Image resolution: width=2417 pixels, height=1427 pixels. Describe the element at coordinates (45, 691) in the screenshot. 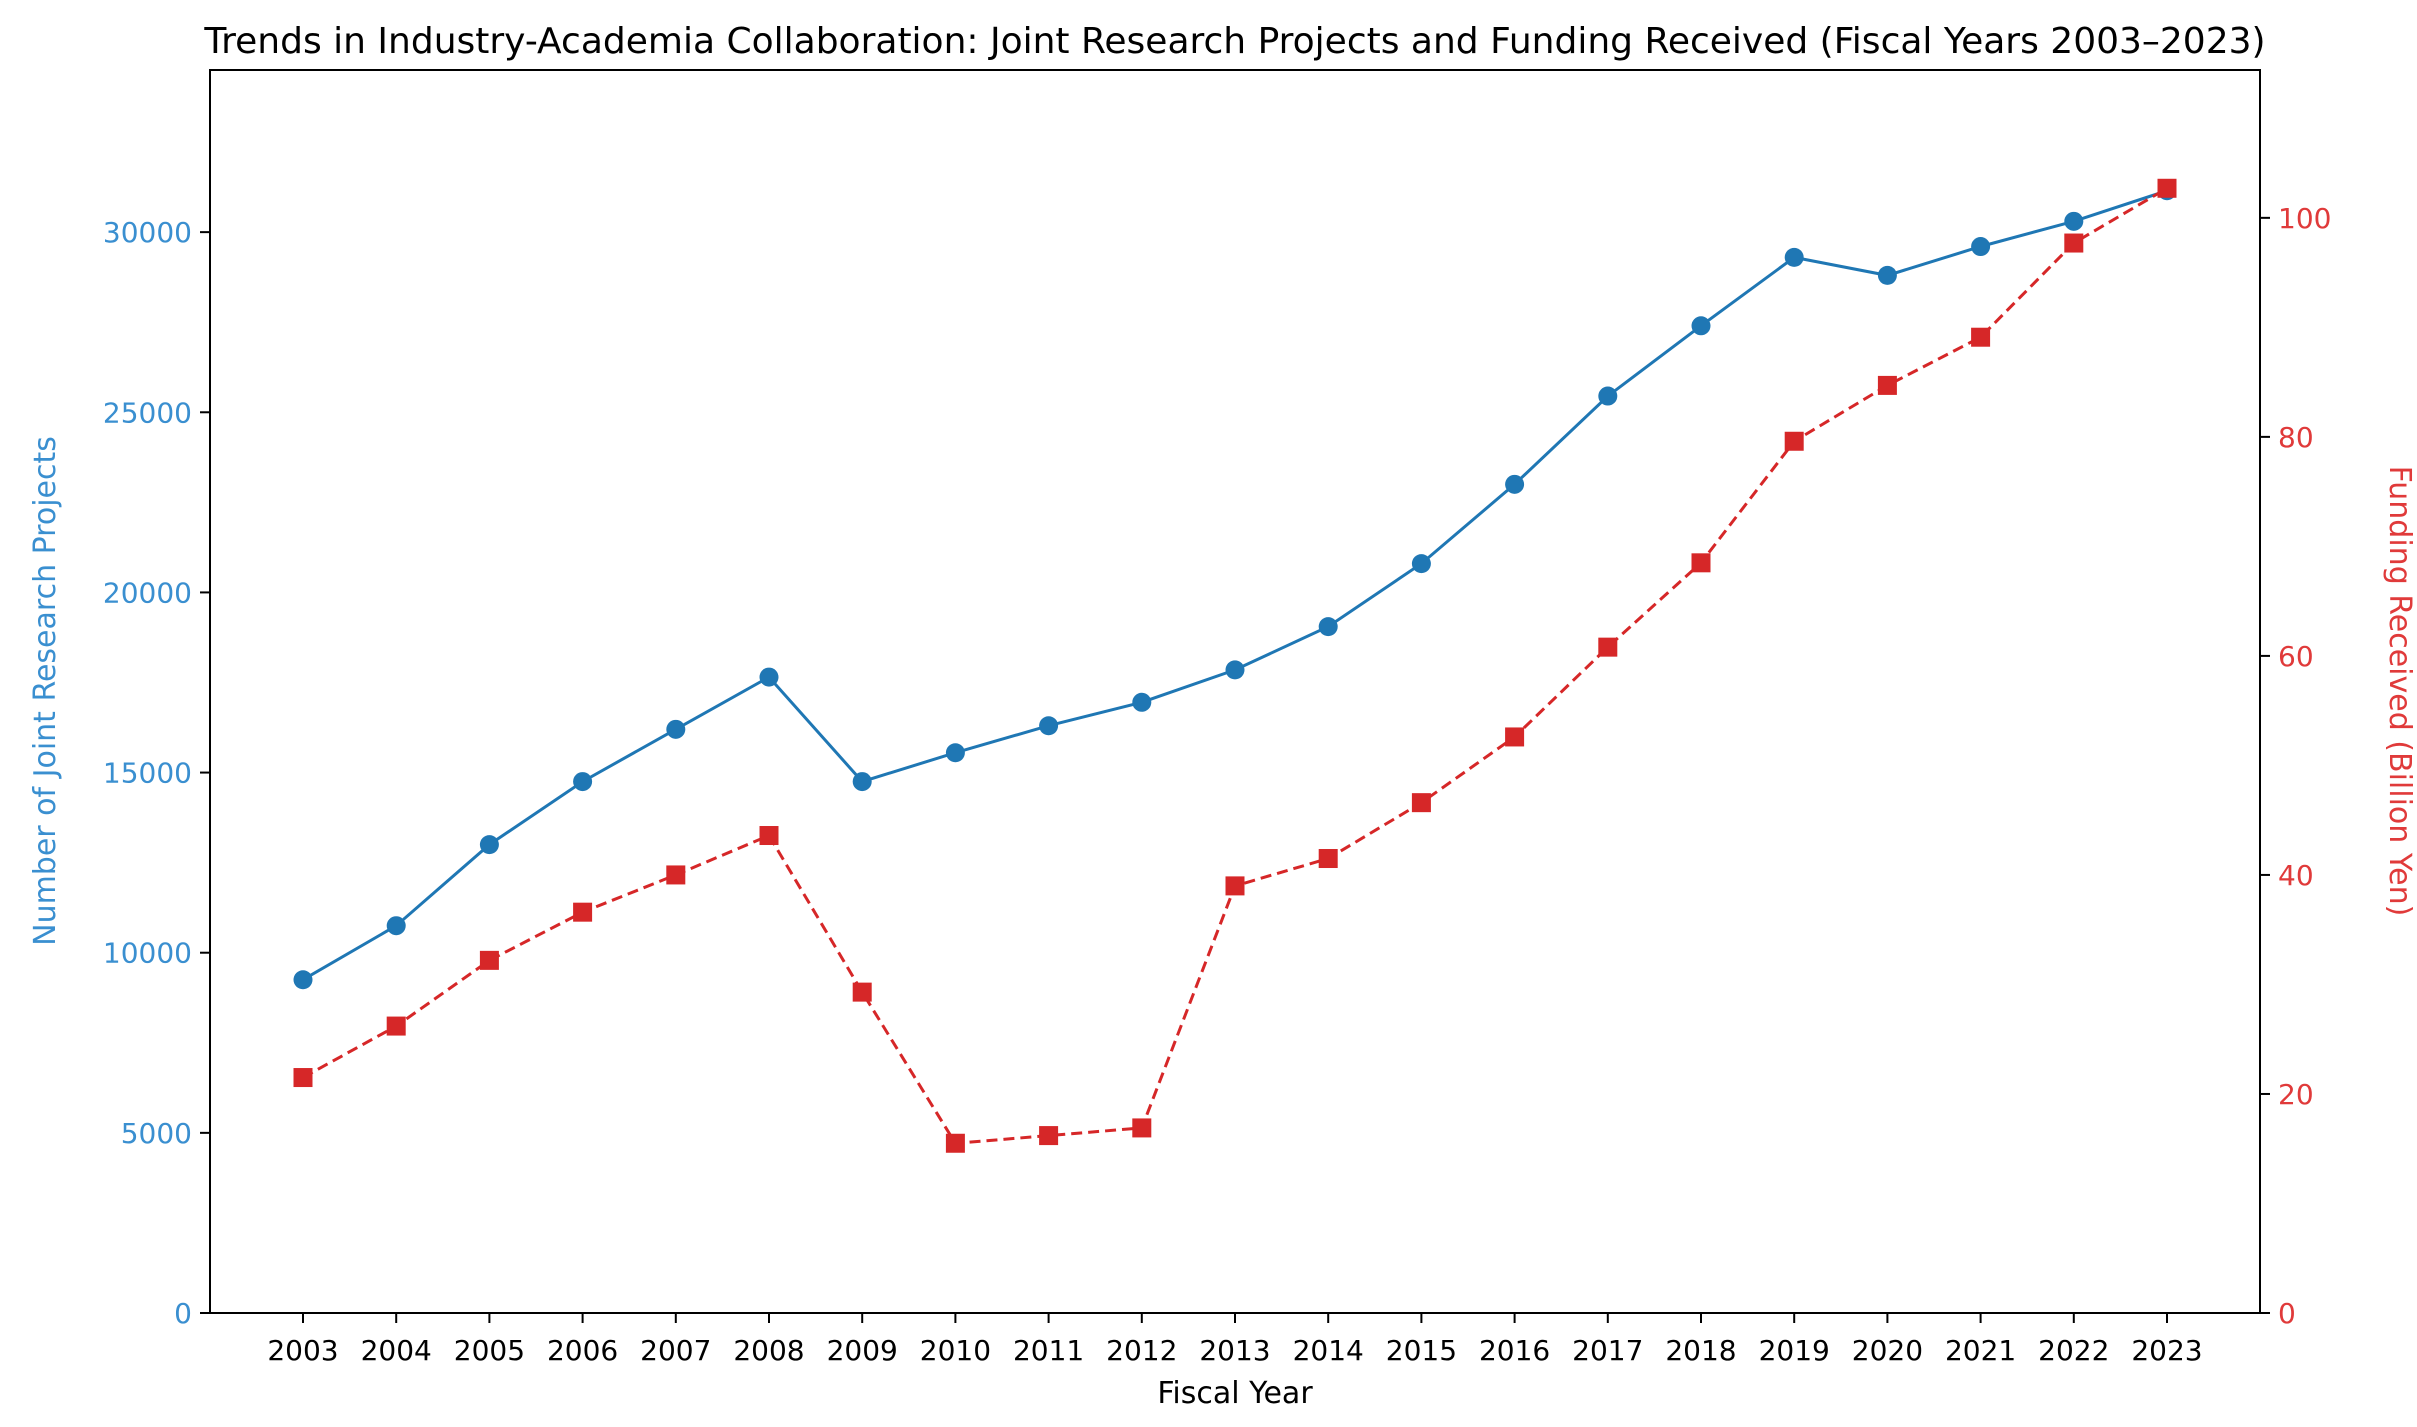

I see `y-axis-left-label: Number of Joint Research Projects` at that location.